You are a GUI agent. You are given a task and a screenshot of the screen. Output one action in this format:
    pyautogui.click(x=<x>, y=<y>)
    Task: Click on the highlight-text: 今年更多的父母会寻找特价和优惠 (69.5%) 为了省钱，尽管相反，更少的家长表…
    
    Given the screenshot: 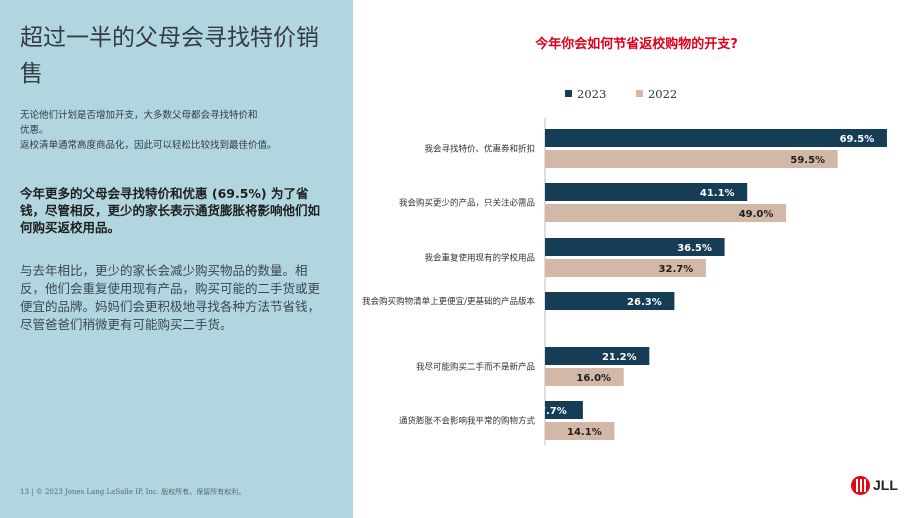 What is the action you would take?
    pyautogui.click(x=170, y=210)
    